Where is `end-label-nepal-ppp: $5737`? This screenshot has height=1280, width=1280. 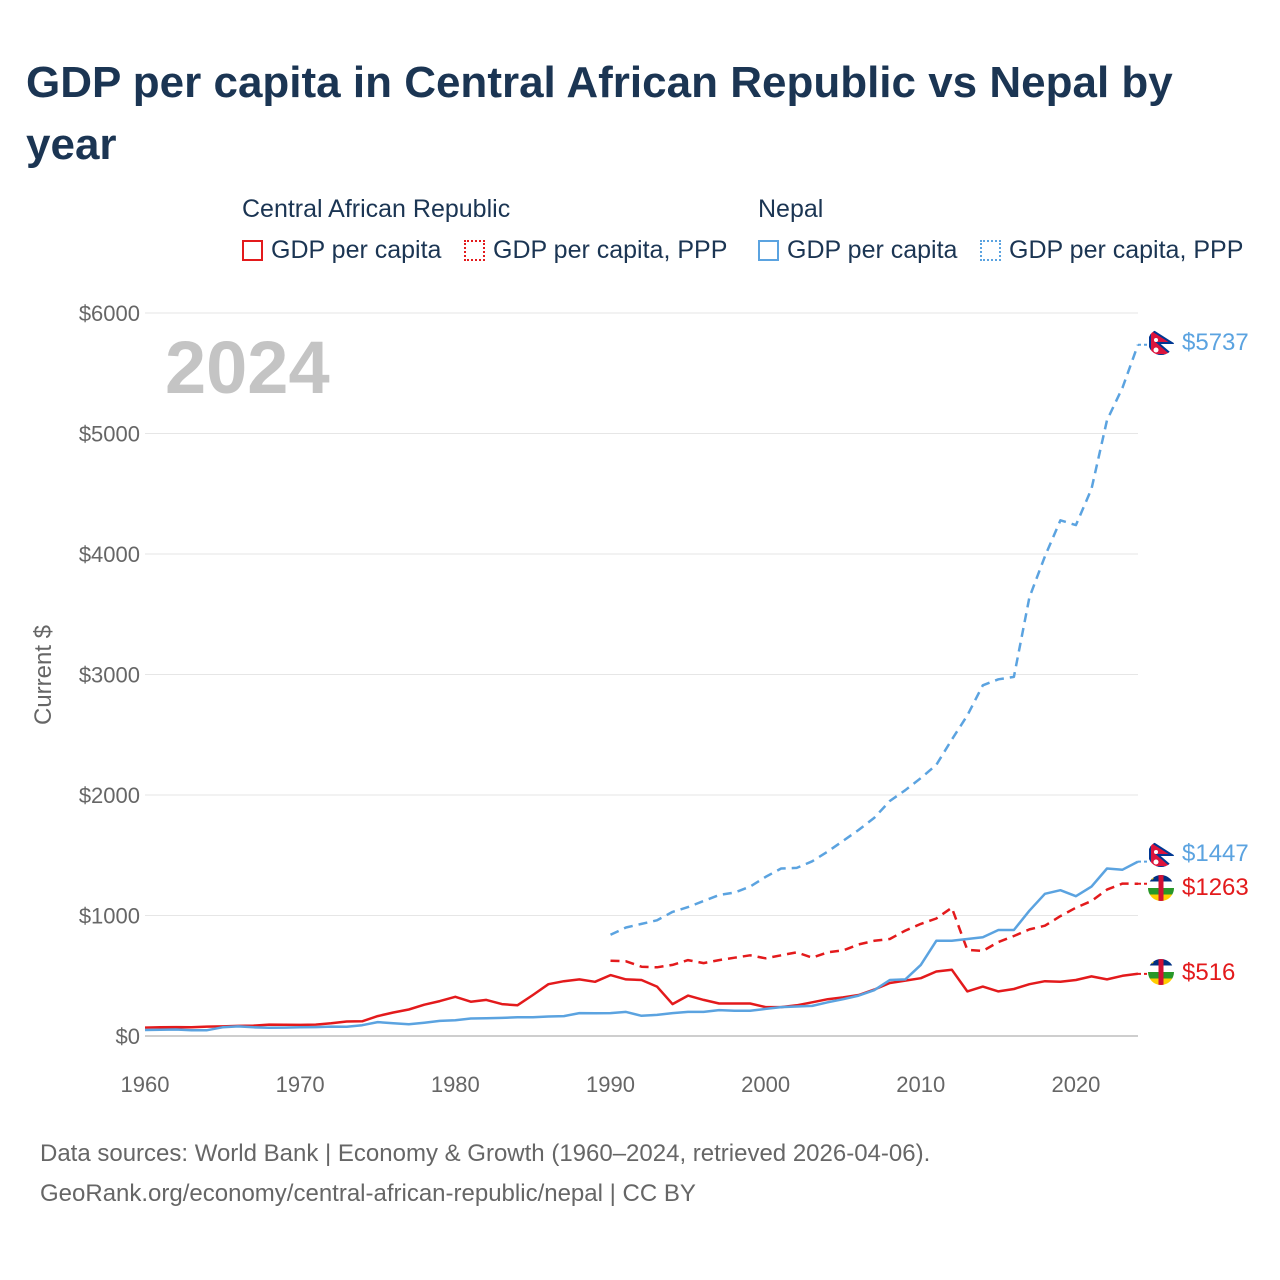 end-label-nepal-ppp: $5737 is located at coordinates (1215, 342).